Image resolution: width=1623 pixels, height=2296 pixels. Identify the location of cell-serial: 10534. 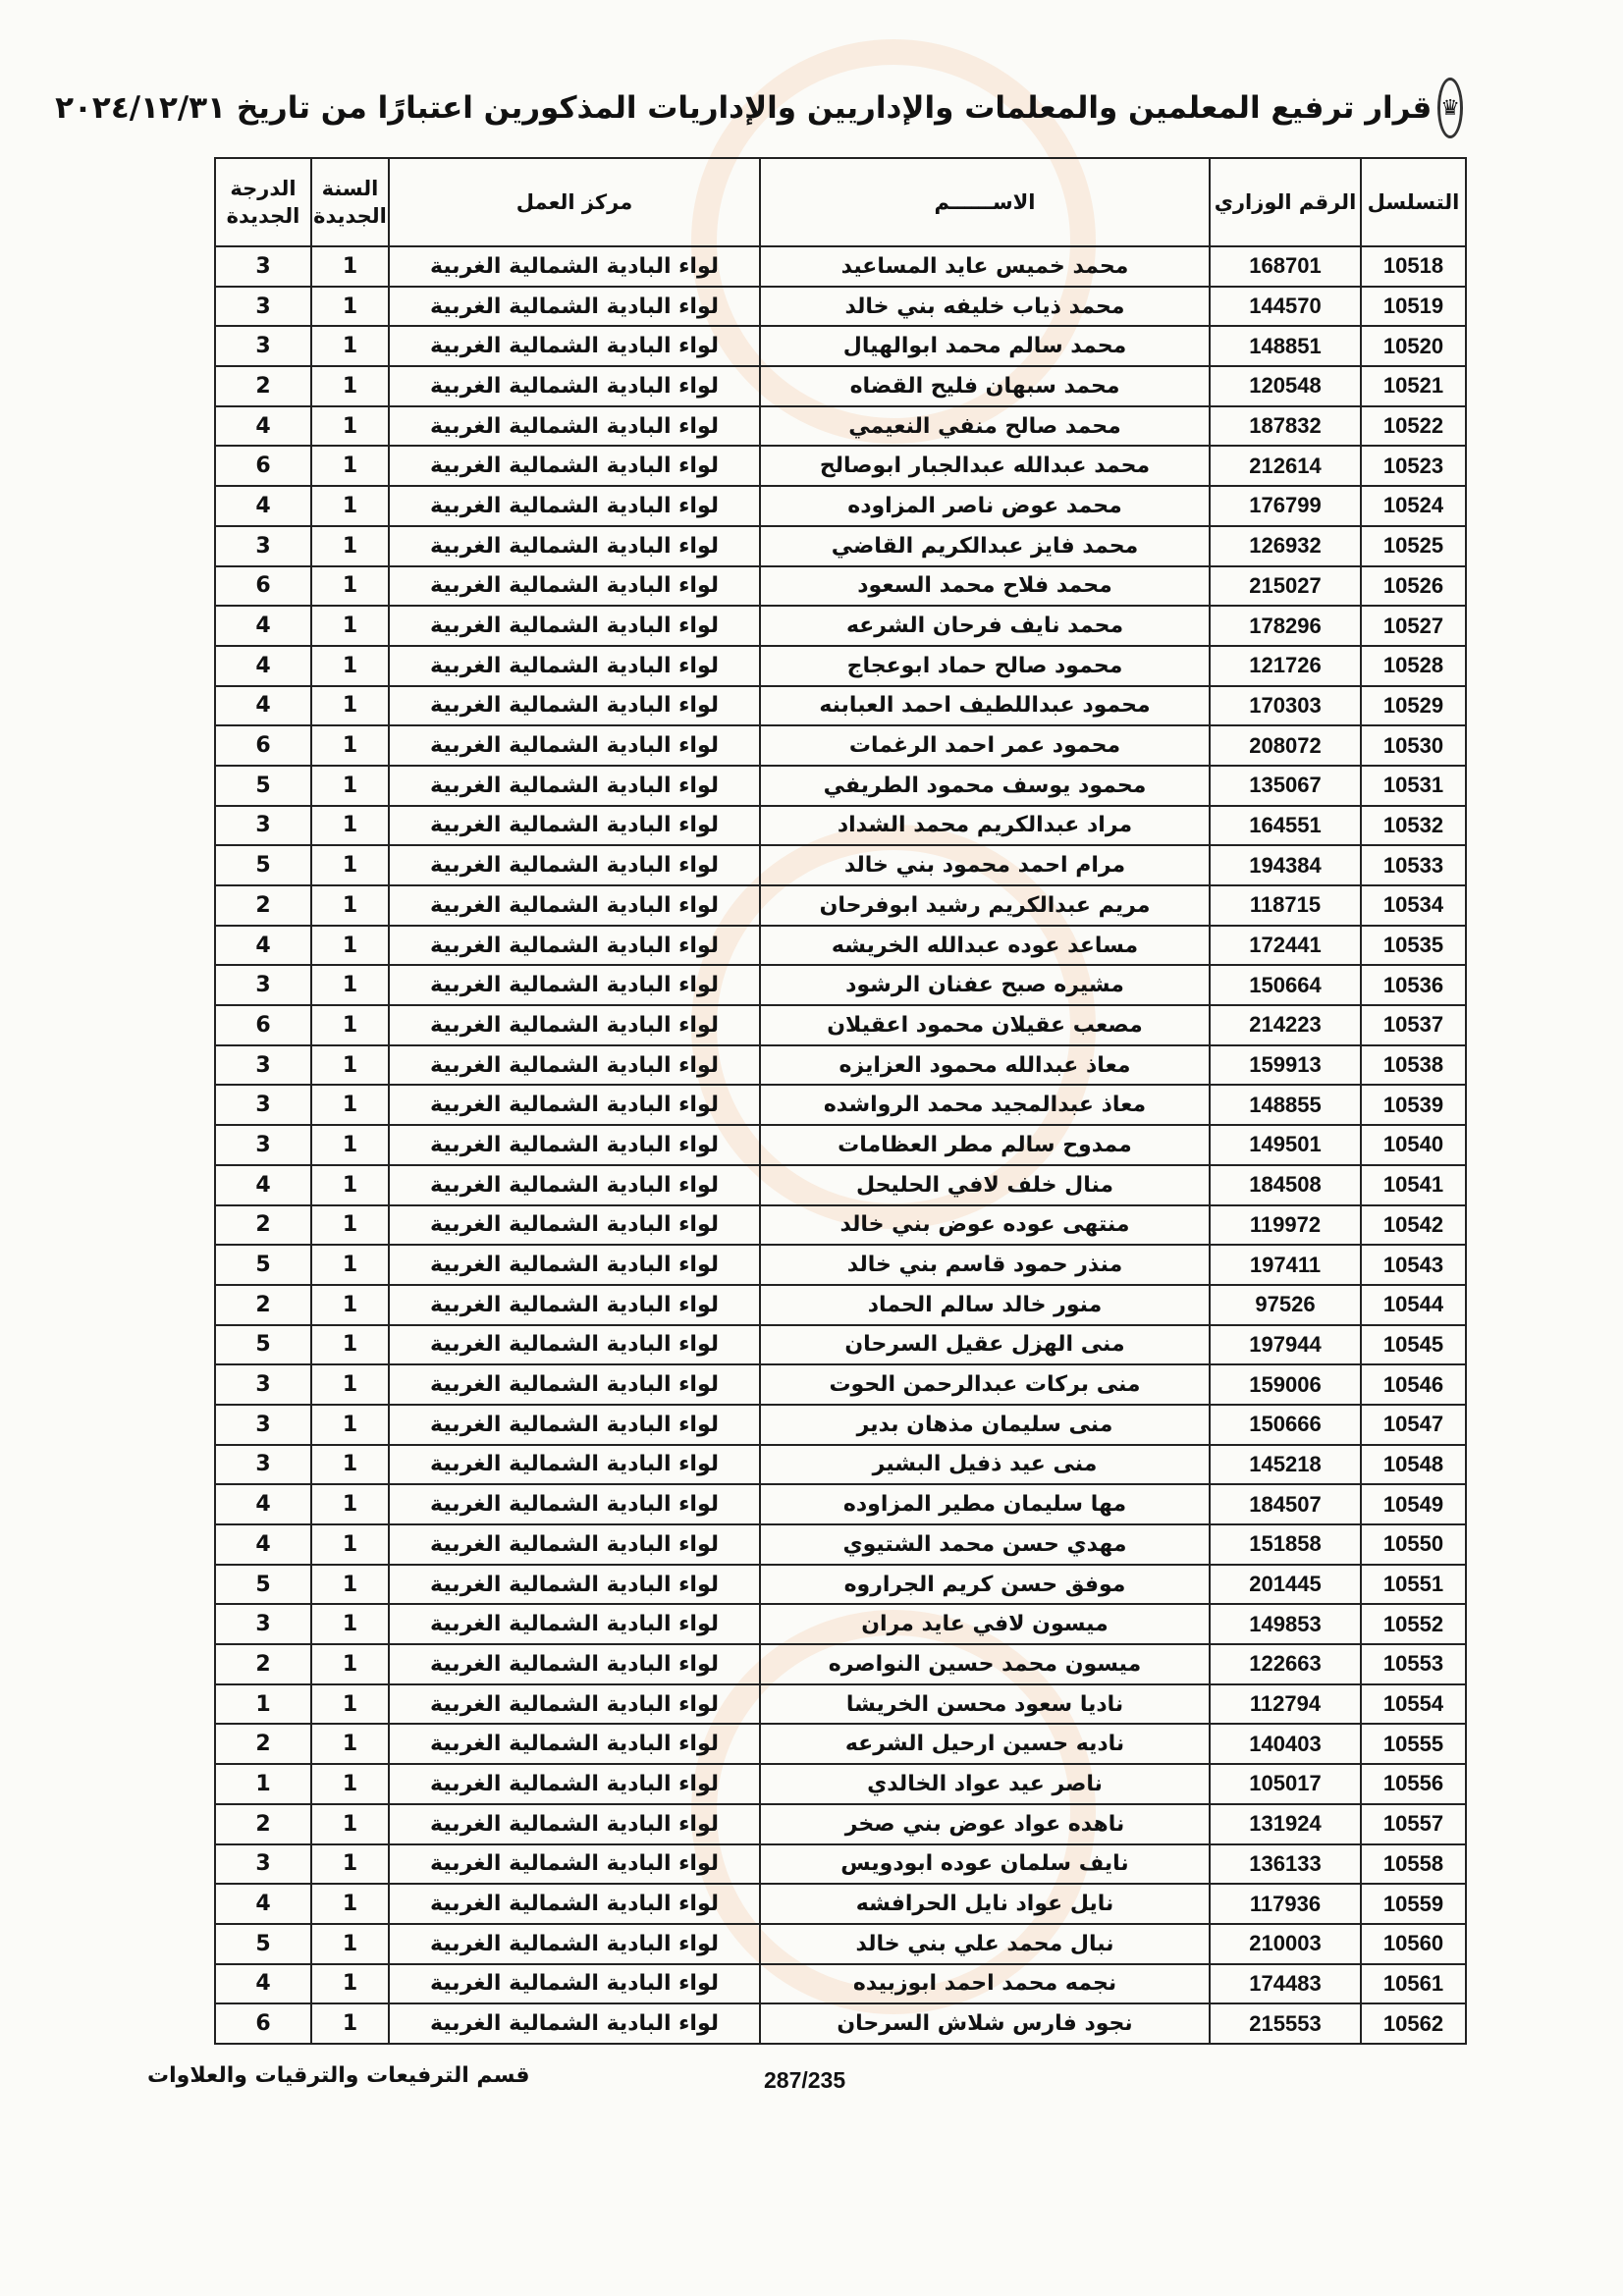
(1414, 905).